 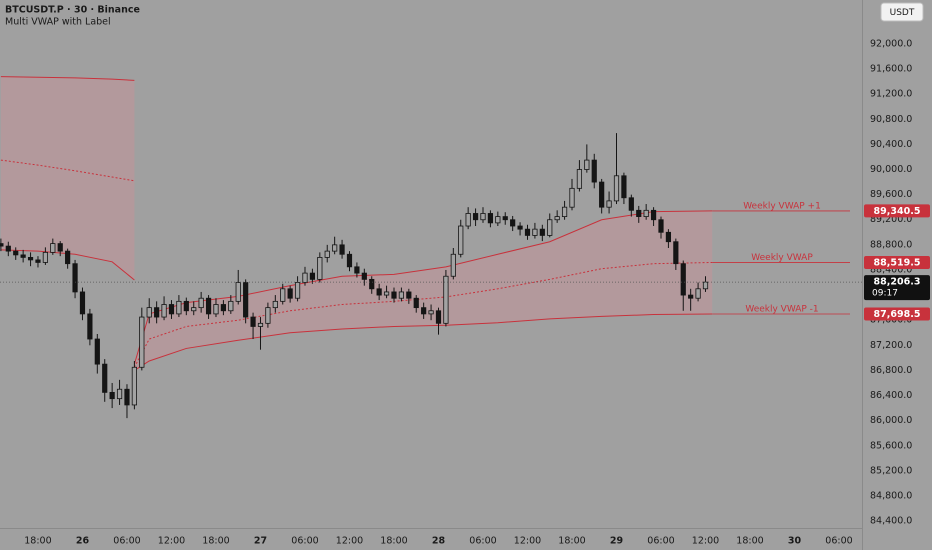 What do you see at coordinates (897, 282) in the screenshot?
I see `last-price-label: 88,206.3` at bounding box center [897, 282].